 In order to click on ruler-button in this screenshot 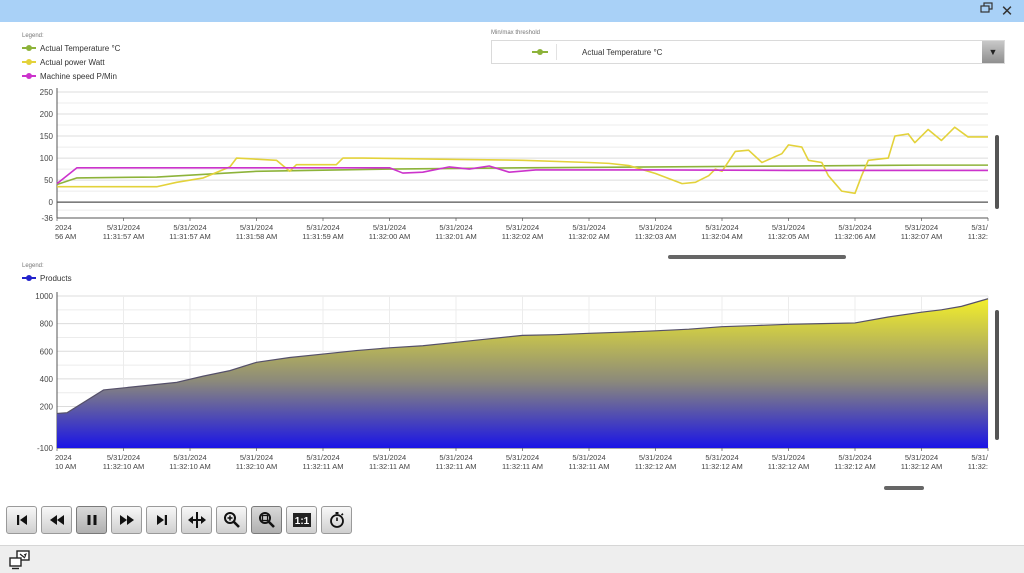, I will do `click(196, 520)`.